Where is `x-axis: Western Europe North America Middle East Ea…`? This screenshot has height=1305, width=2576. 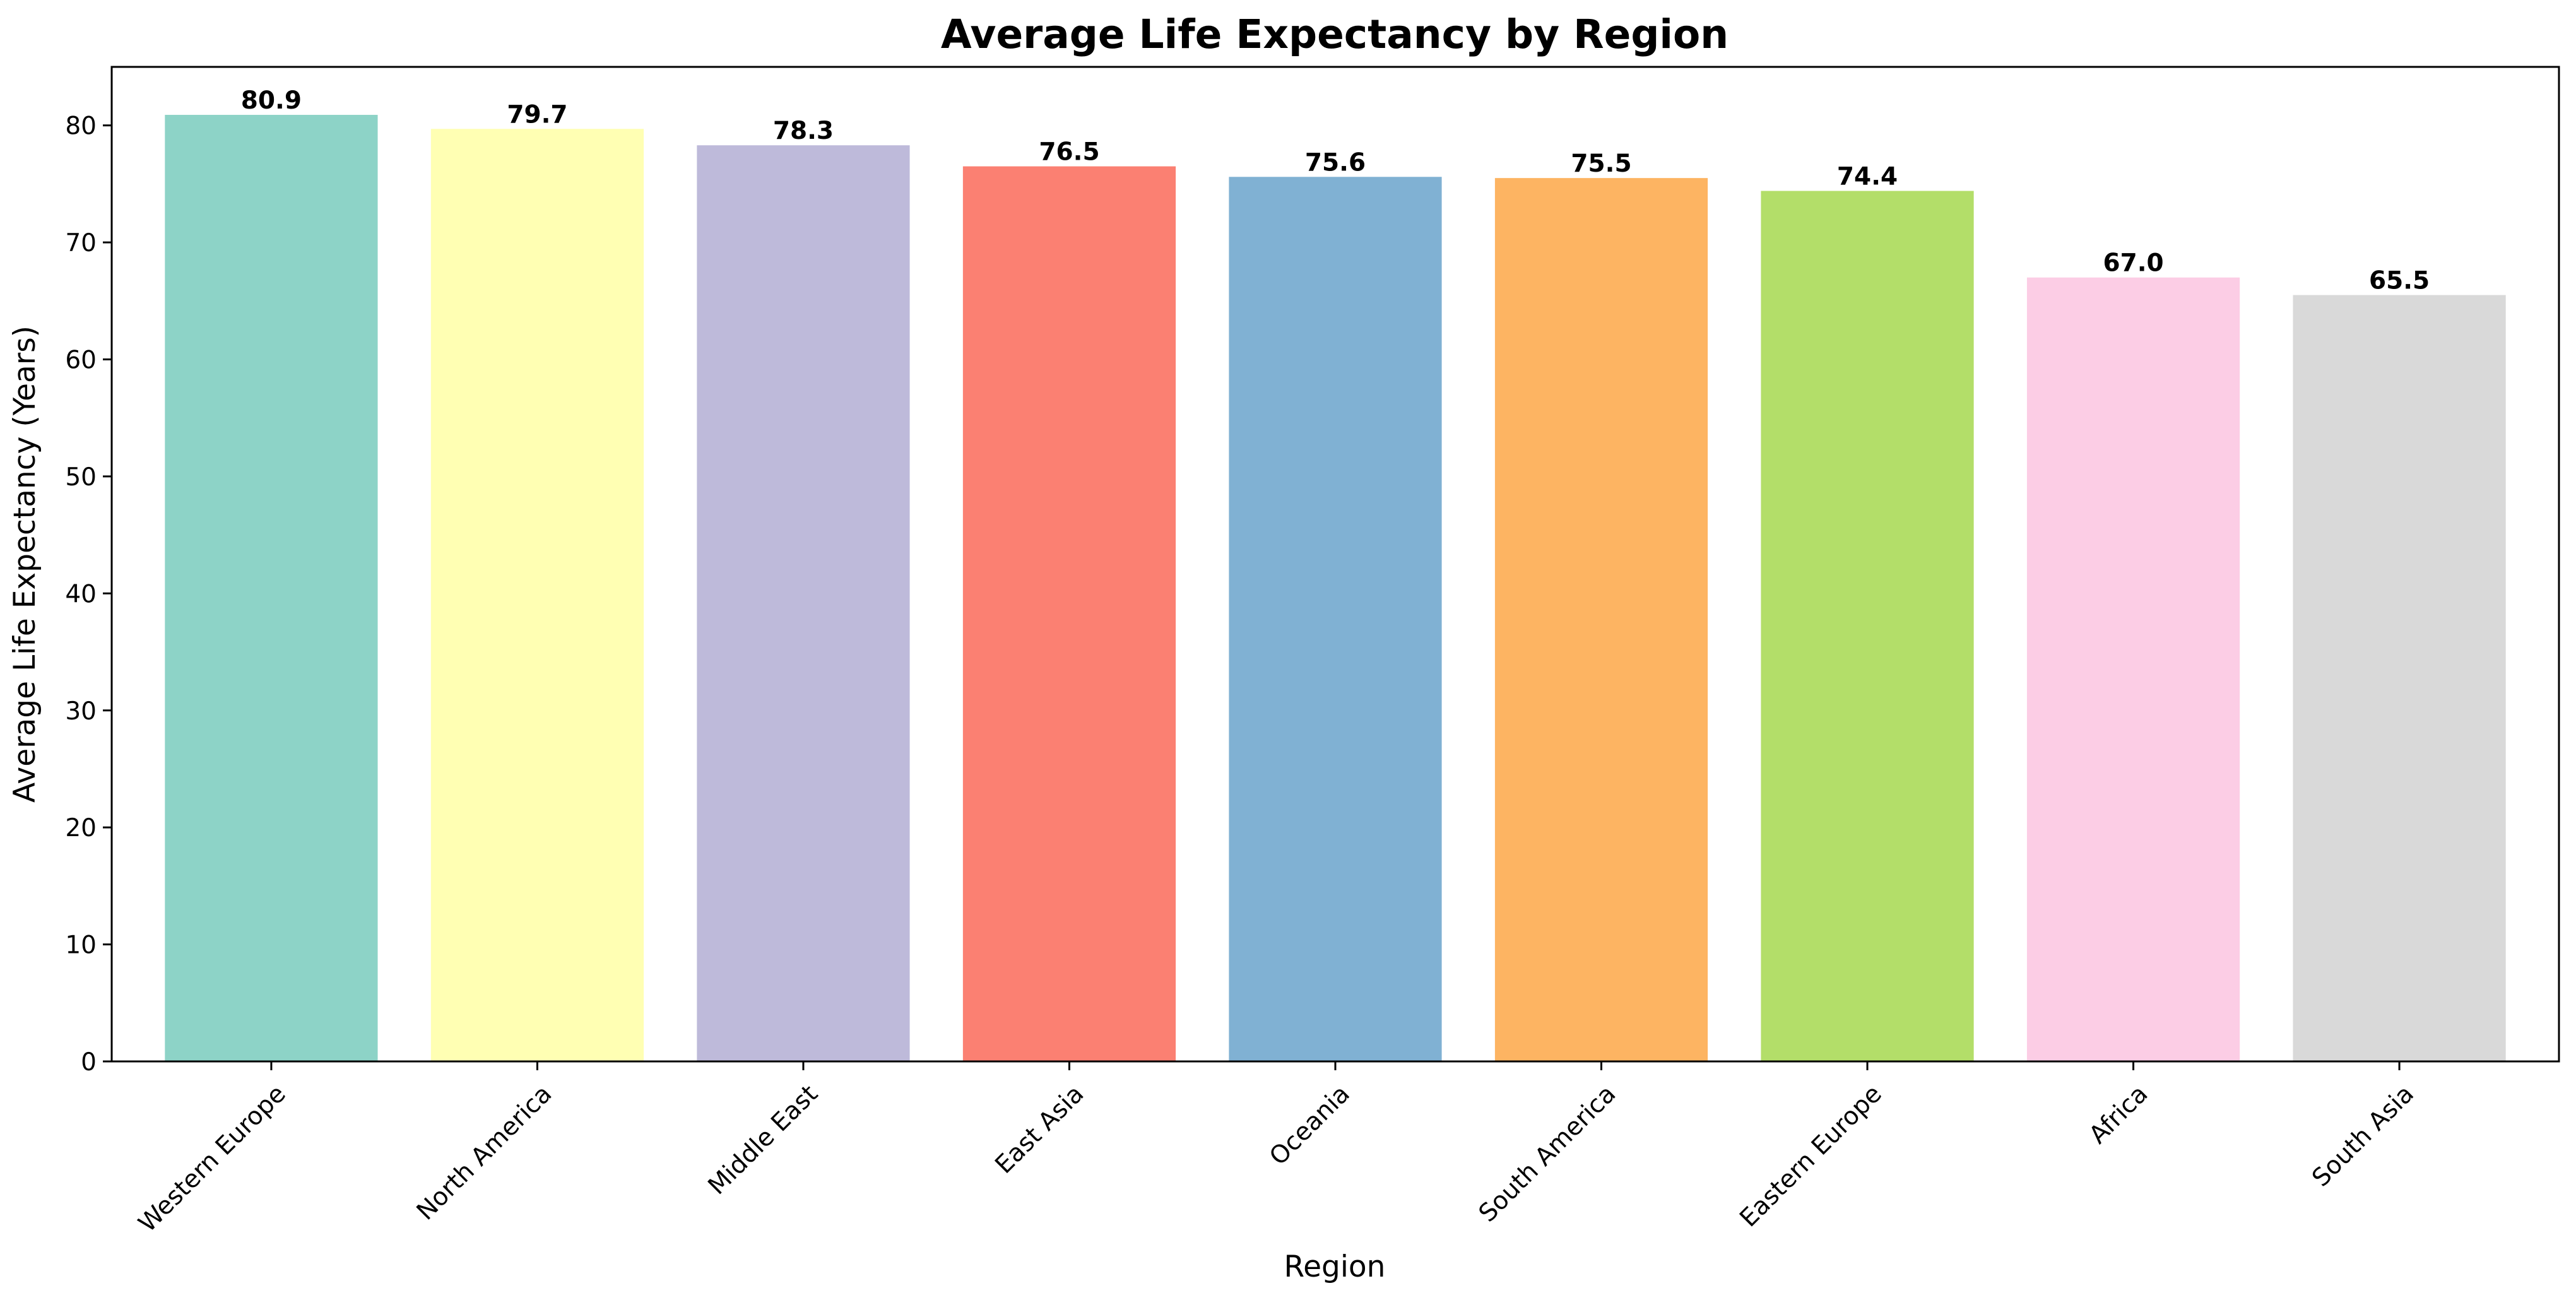
x-axis: Western Europe North America Middle East Ea… is located at coordinates (1276, 1149).